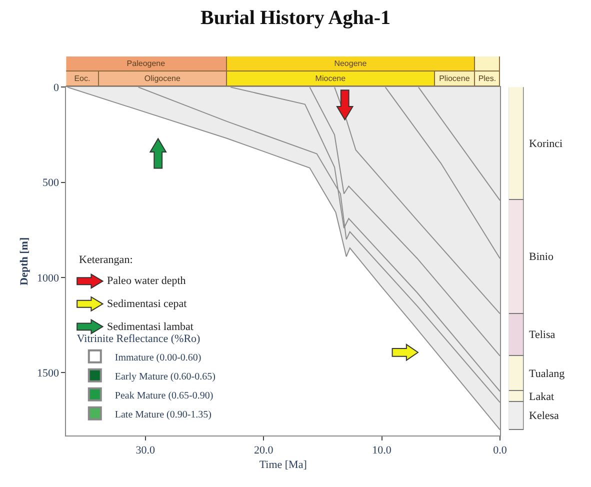 This screenshot has width=591, height=487. I want to click on y-tick-label: 0, so click(57, 88).